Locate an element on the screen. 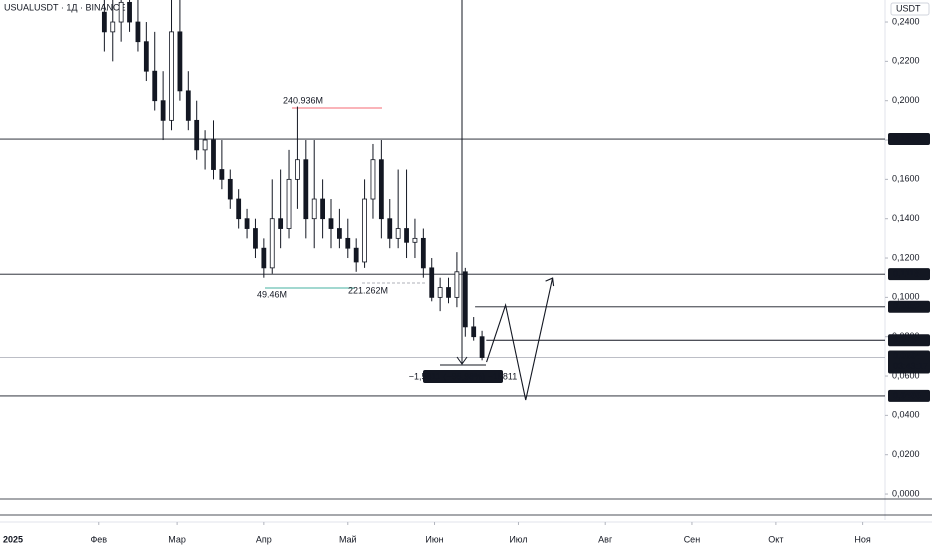 The width and height of the screenshot is (932, 550). level-tag-label: 0,1118 is located at coordinates (906, 274).